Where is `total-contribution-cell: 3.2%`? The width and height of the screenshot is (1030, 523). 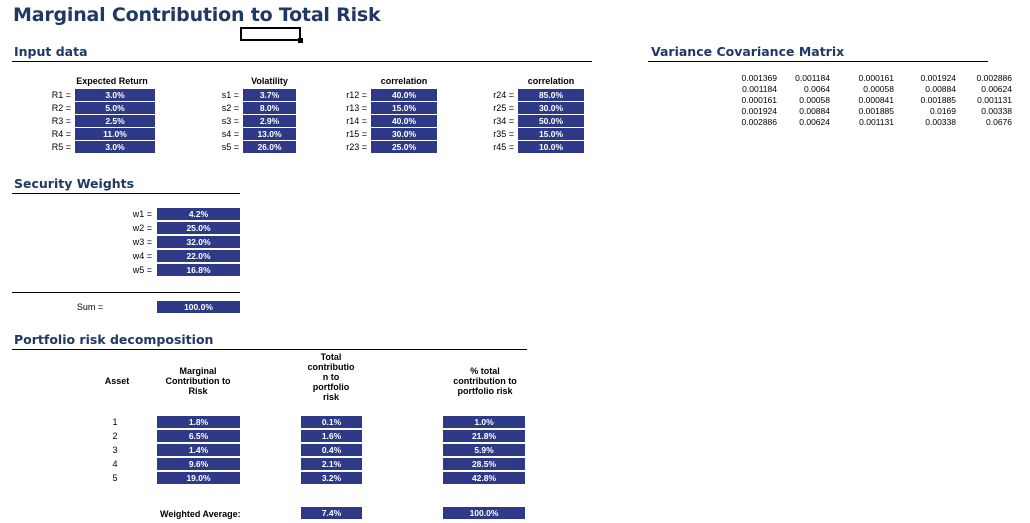 total-contribution-cell: 3.2% is located at coordinates (331, 478).